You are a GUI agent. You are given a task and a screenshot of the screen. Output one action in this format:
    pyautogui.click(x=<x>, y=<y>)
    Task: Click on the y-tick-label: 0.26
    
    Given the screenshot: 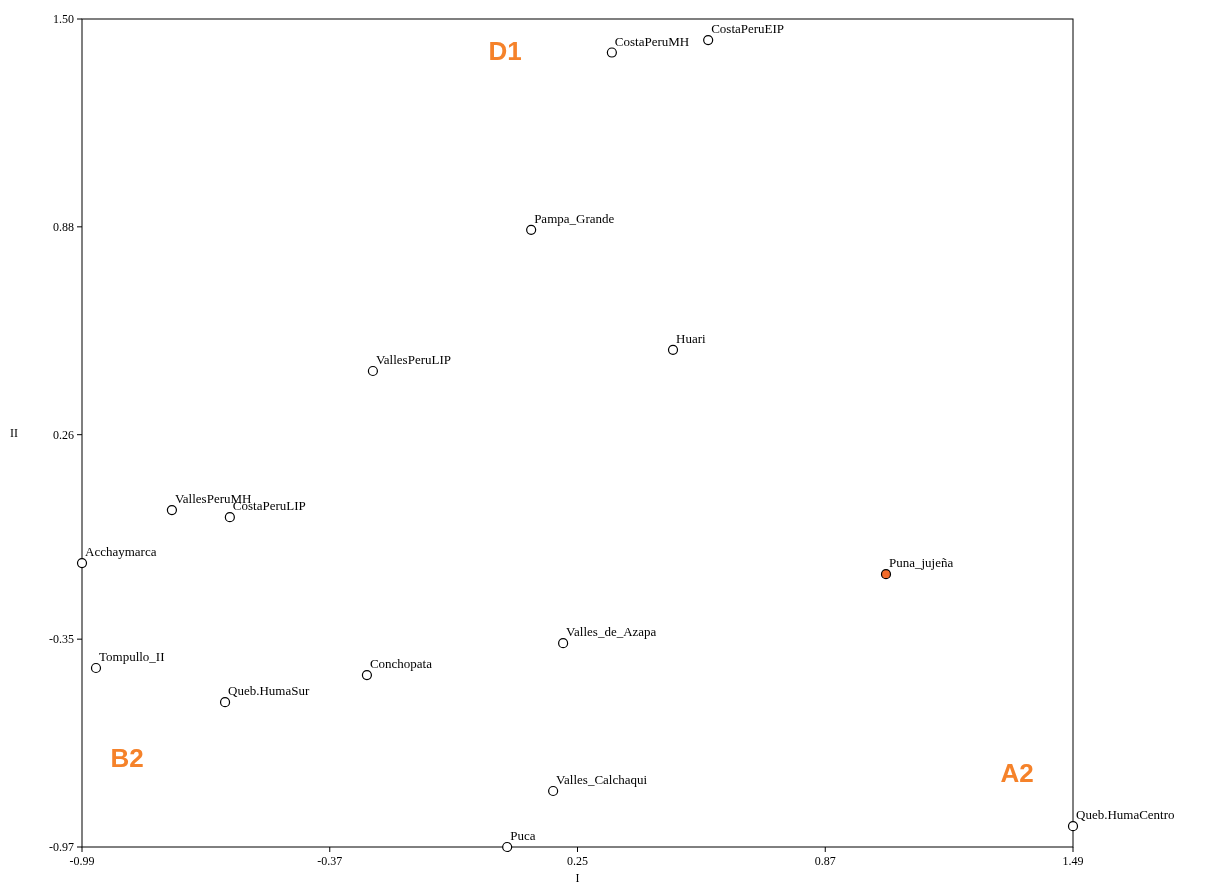 What is the action you would take?
    pyautogui.click(x=63, y=434)
    